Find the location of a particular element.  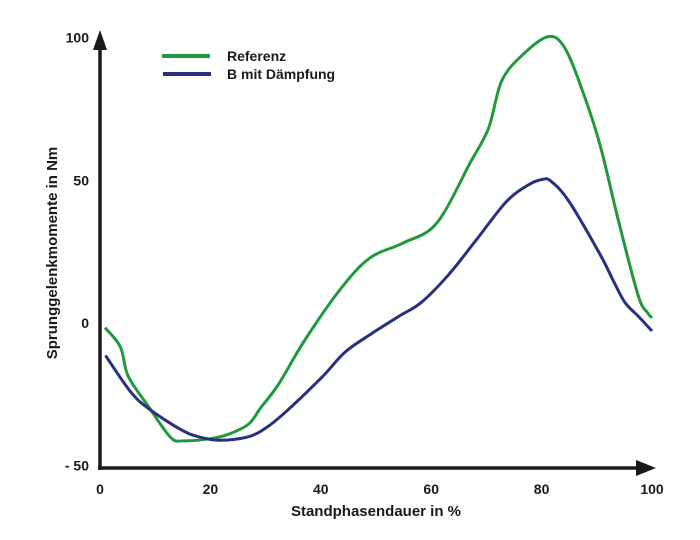

y-tick-label: - 50 is located at coordinates (77, 466).